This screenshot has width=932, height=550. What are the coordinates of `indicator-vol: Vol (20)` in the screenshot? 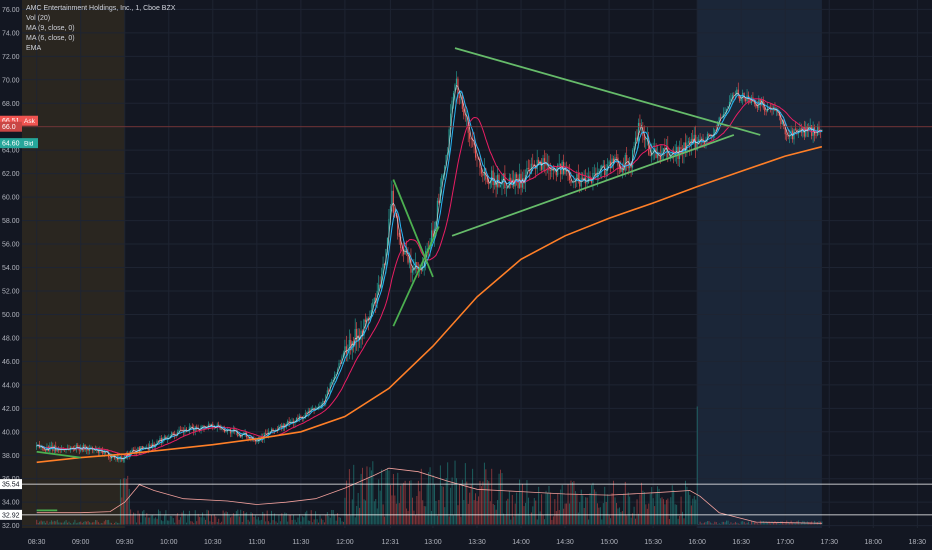 It's located at (38, 18).